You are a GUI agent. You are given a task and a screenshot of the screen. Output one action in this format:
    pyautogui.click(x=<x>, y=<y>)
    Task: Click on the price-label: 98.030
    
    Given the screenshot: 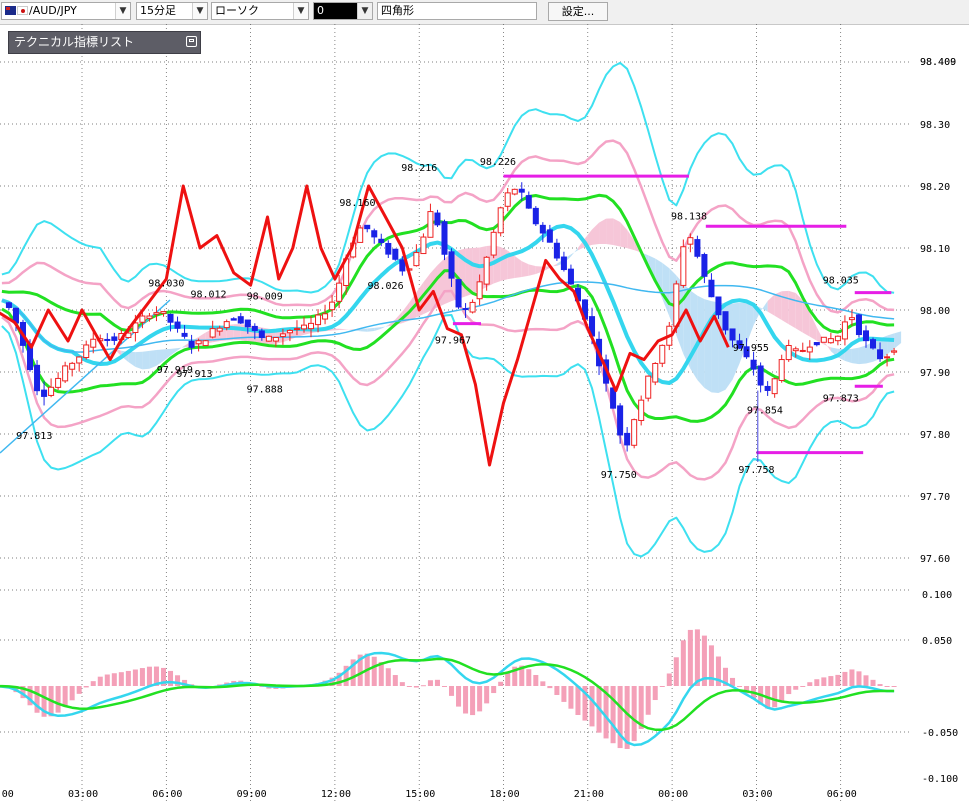 What is the action you would take?
    pyautogui.click(x=166, y=283)
    